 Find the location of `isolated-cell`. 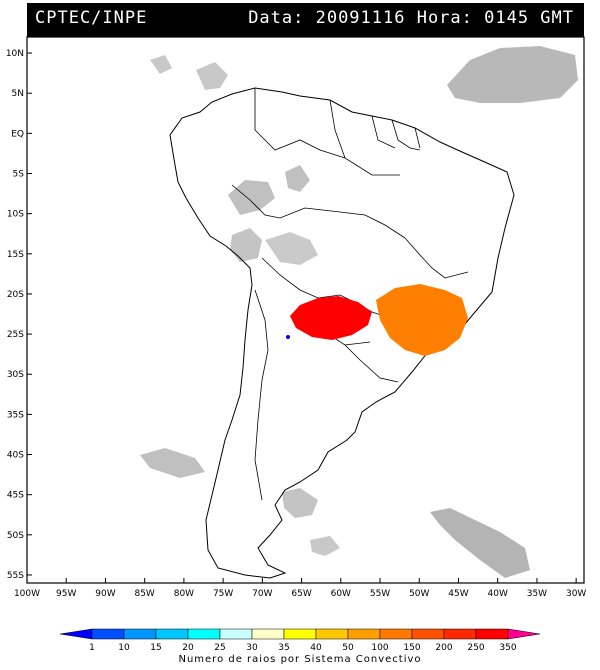

isolated-cell is located at coordinates (288, 337).